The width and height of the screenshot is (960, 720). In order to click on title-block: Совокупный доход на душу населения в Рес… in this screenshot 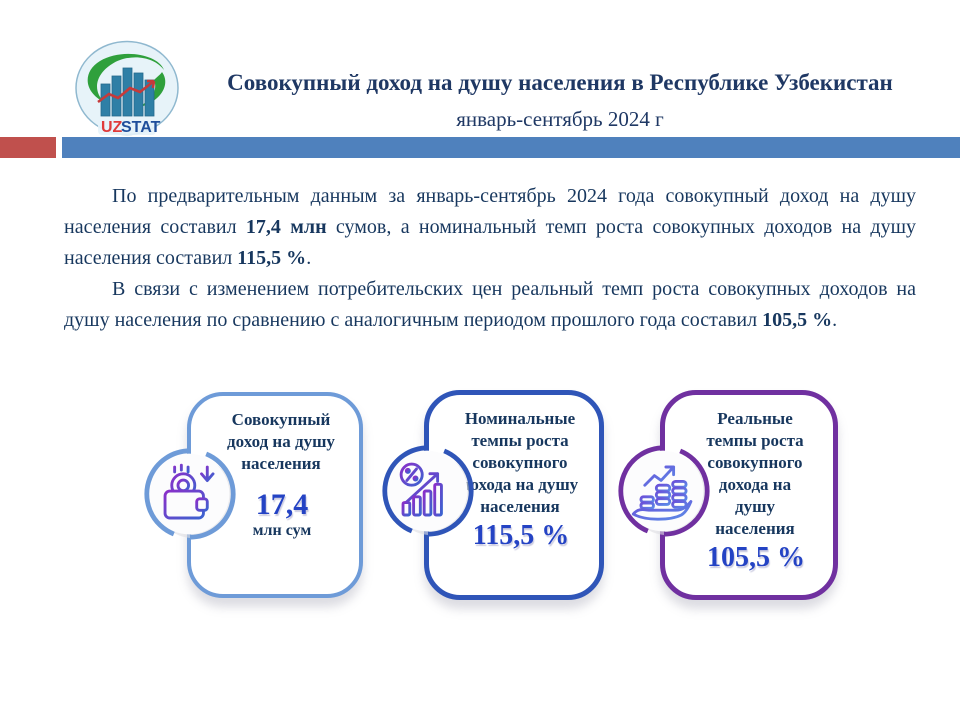, I will do `click(560, 100)`.